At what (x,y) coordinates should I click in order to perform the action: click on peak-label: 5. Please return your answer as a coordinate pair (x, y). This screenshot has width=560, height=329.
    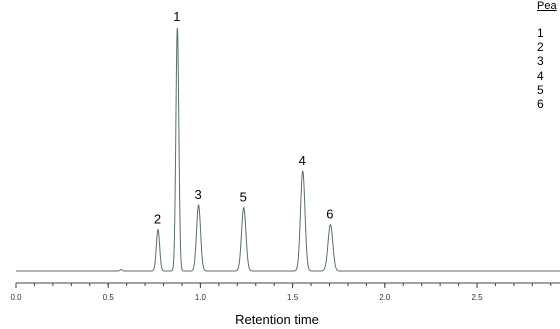
    Looking at the image, I should click on (243, 197).